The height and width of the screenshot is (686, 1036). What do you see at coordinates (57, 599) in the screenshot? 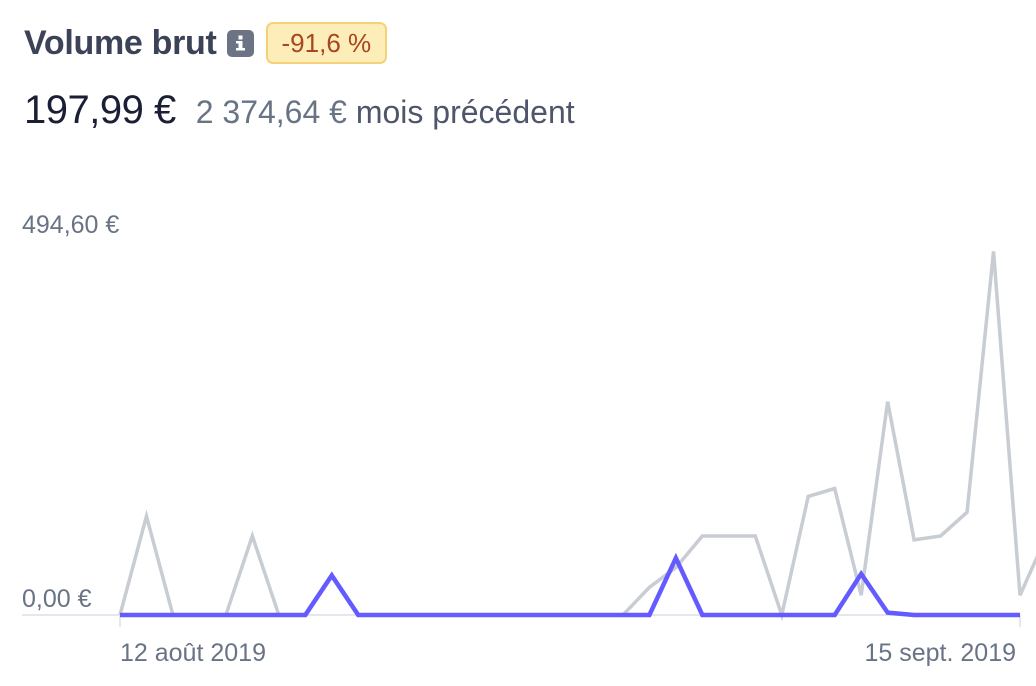
I see `y-tick-zero: 0,00 €` at bounding box center [57, 599].